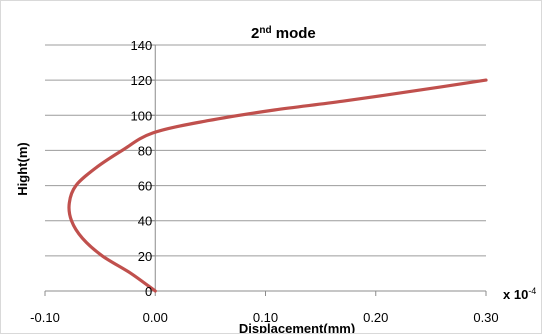 The image size is (542, 334). Describe the element at coordinates (142, 115) in the screenshot. I see `y-tick-label: 100` at that location.